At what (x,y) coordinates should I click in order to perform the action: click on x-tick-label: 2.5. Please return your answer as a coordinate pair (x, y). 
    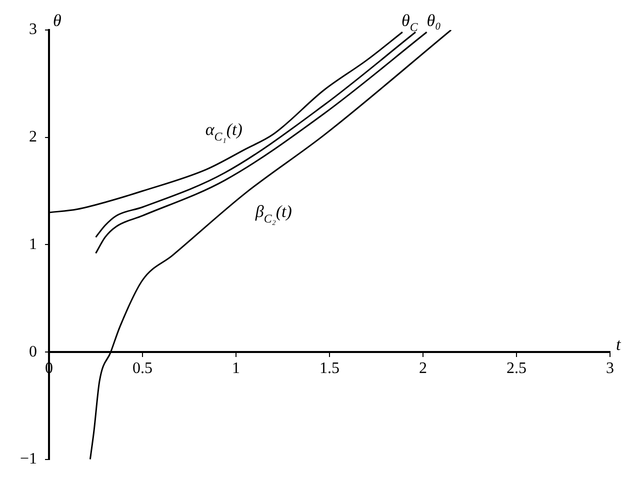
    Looking at the image, I should click on (516, 368).